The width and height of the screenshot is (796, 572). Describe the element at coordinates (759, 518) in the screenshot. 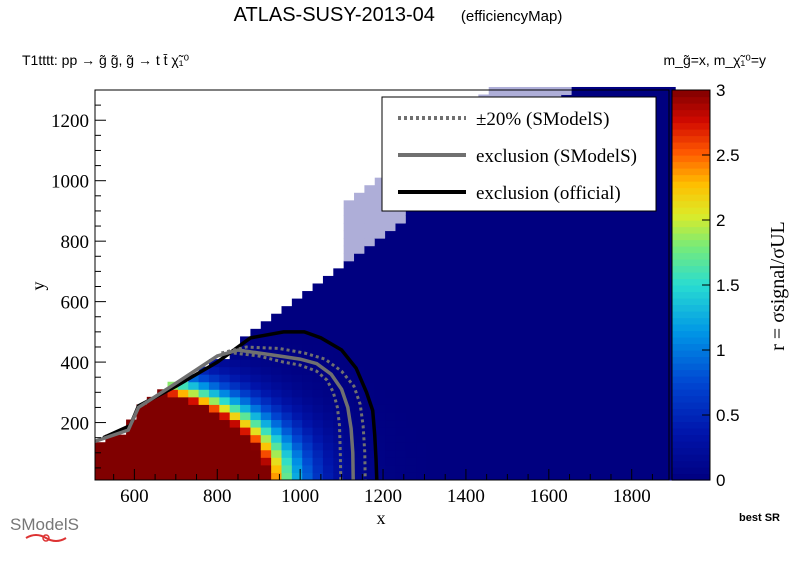

I see `best-sr-label: best SR` at that location.